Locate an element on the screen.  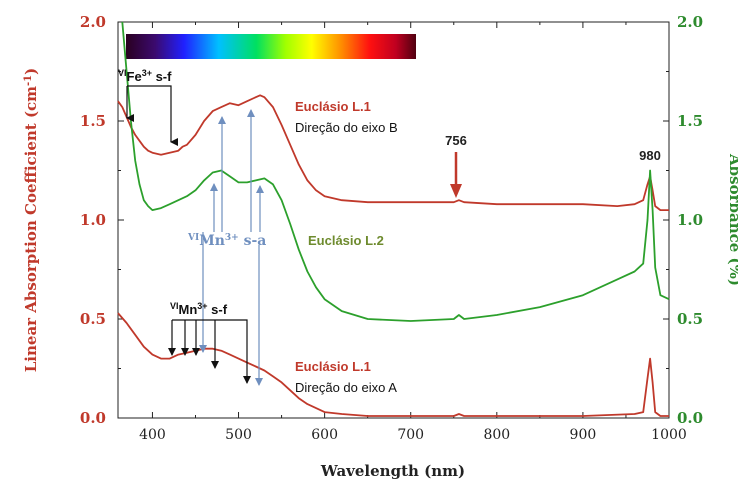
mn-sa-arrows is located at coordinates (231, 247).